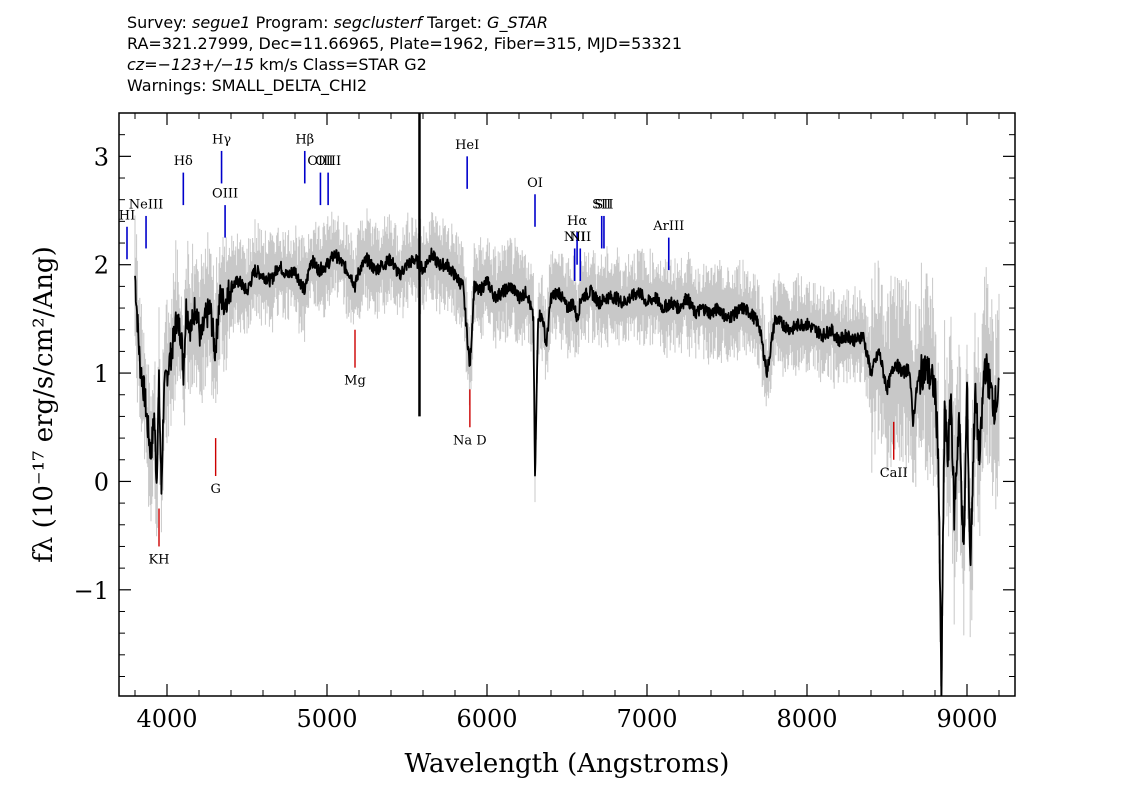  Describe the element at coordinates (127, 215) in the screenshot. I see `emission-line-label: HI` at that location.